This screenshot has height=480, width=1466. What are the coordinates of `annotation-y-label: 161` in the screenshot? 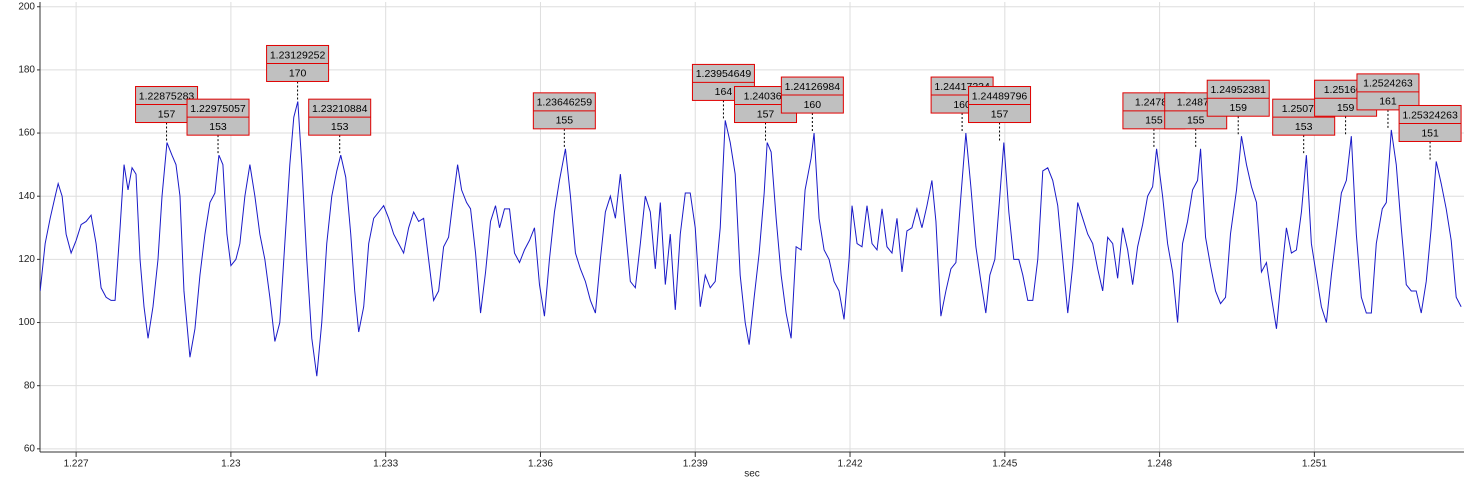 It's located at (1388, 102).